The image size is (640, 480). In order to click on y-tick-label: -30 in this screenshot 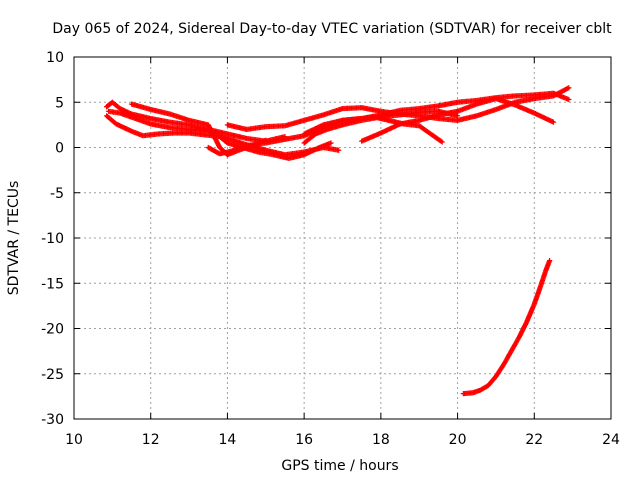, I will do `click(52, 420)`.